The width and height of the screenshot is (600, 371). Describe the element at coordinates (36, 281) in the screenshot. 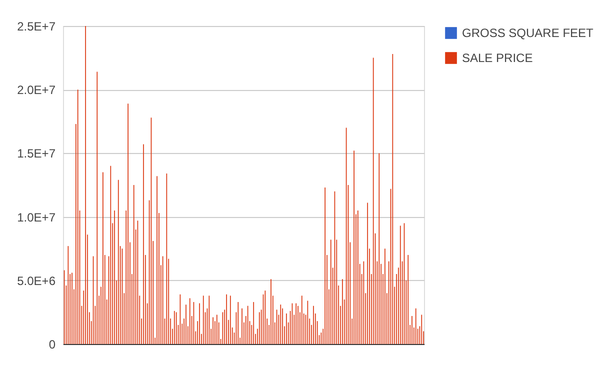

I see `y-tick-label: 5.0E+6` at that location.